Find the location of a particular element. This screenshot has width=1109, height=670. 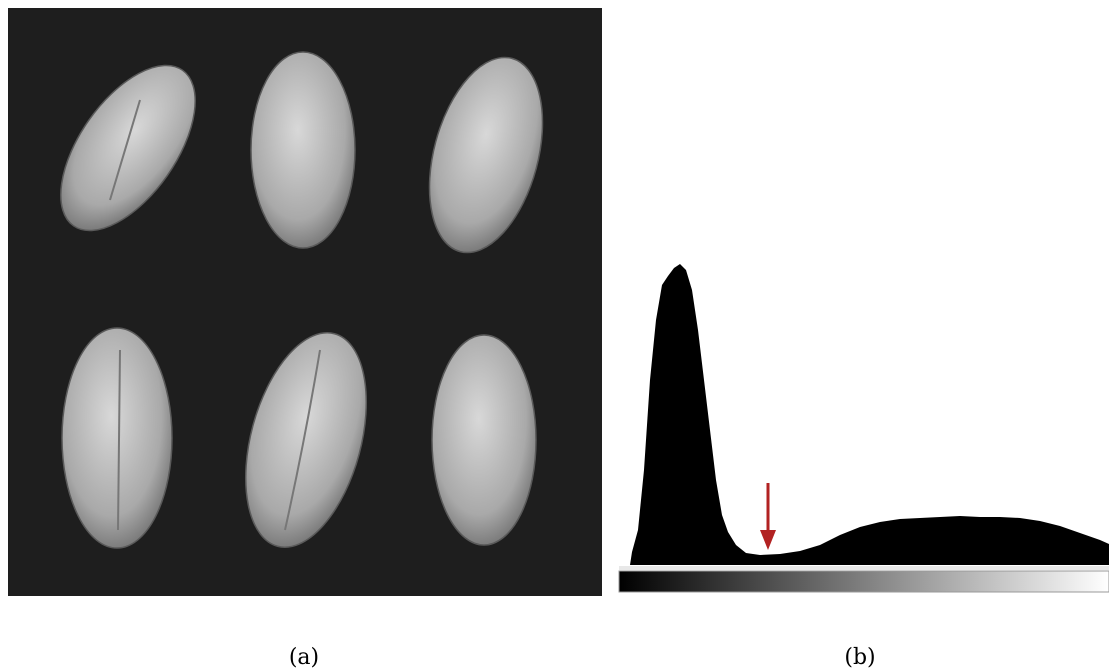

panel-label: (a) is located at coordinates (304, 657).